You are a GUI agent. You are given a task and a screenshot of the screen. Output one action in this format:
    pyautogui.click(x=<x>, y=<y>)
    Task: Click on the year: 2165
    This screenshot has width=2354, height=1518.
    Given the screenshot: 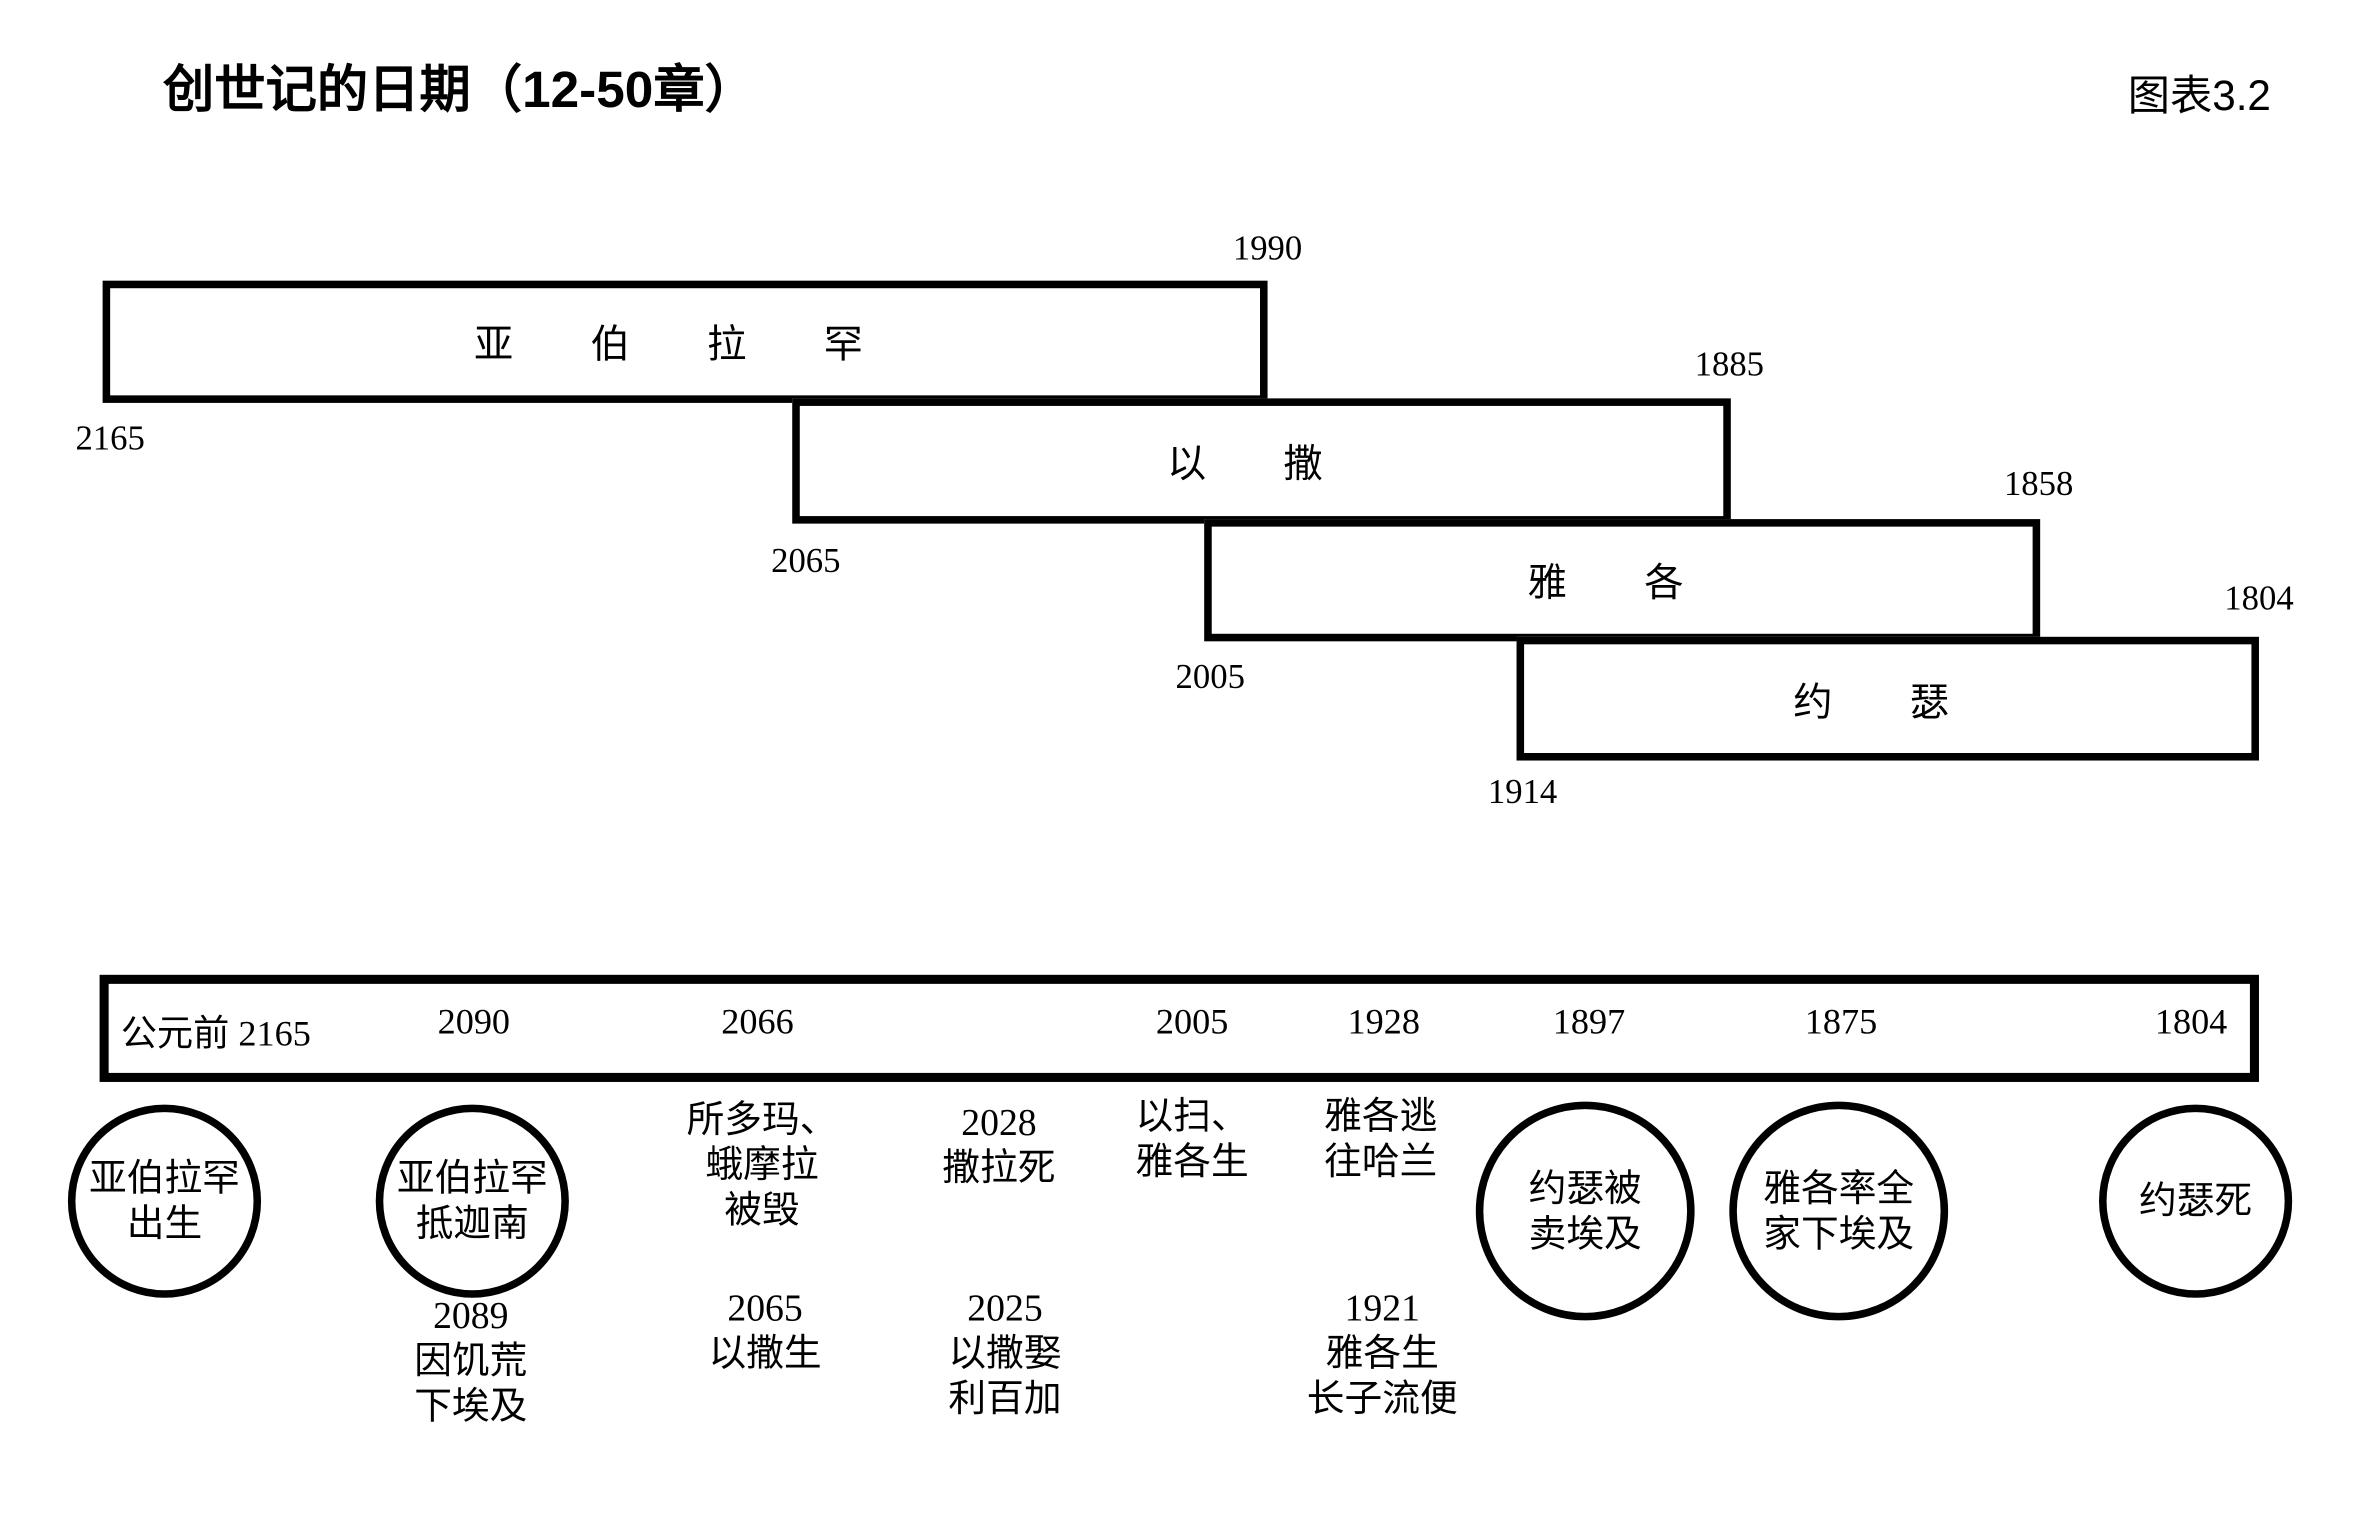 What is the action you would take?
    pyautogui.click(x=274, y=1035)
    